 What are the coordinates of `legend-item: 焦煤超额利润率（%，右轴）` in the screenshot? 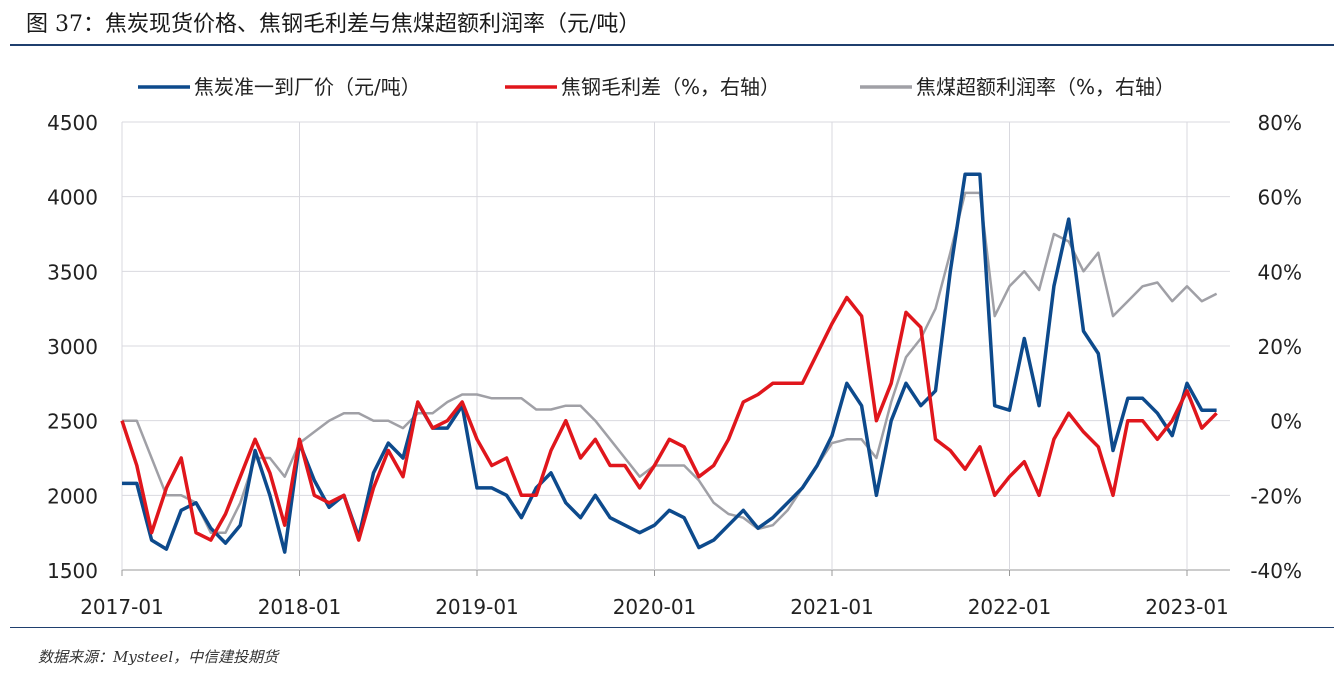 It's located at (1017, 87).